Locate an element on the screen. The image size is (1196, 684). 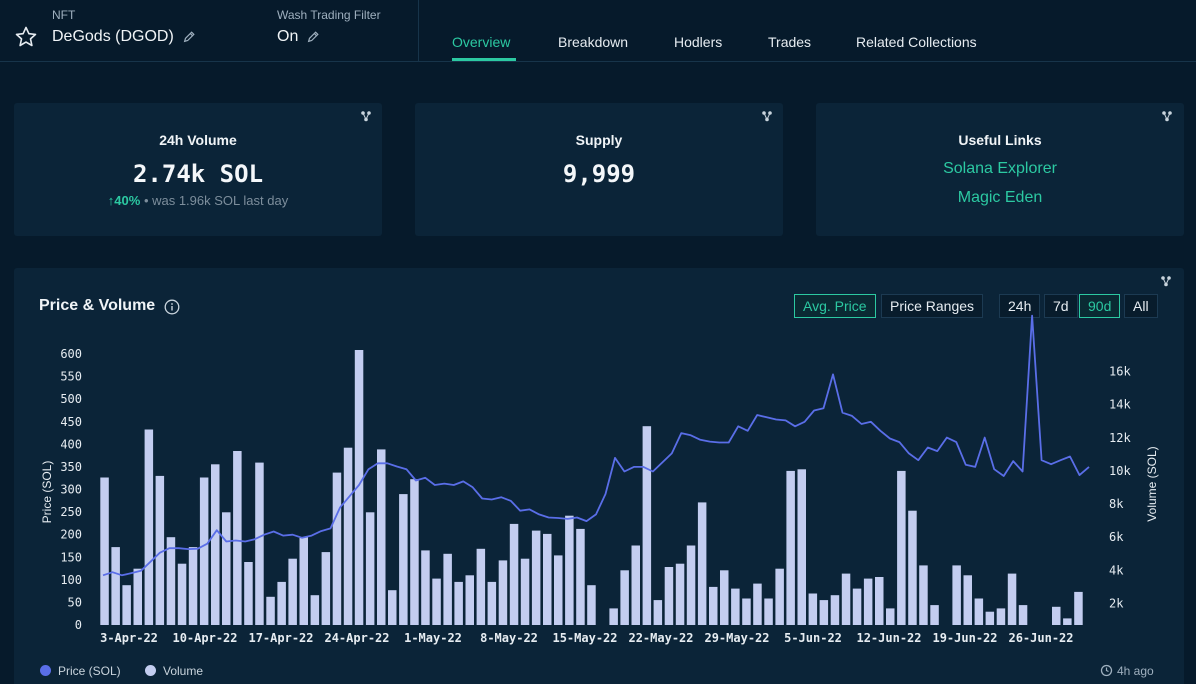
y-left-tick-label: 150 is located at coordinates (71, 557).